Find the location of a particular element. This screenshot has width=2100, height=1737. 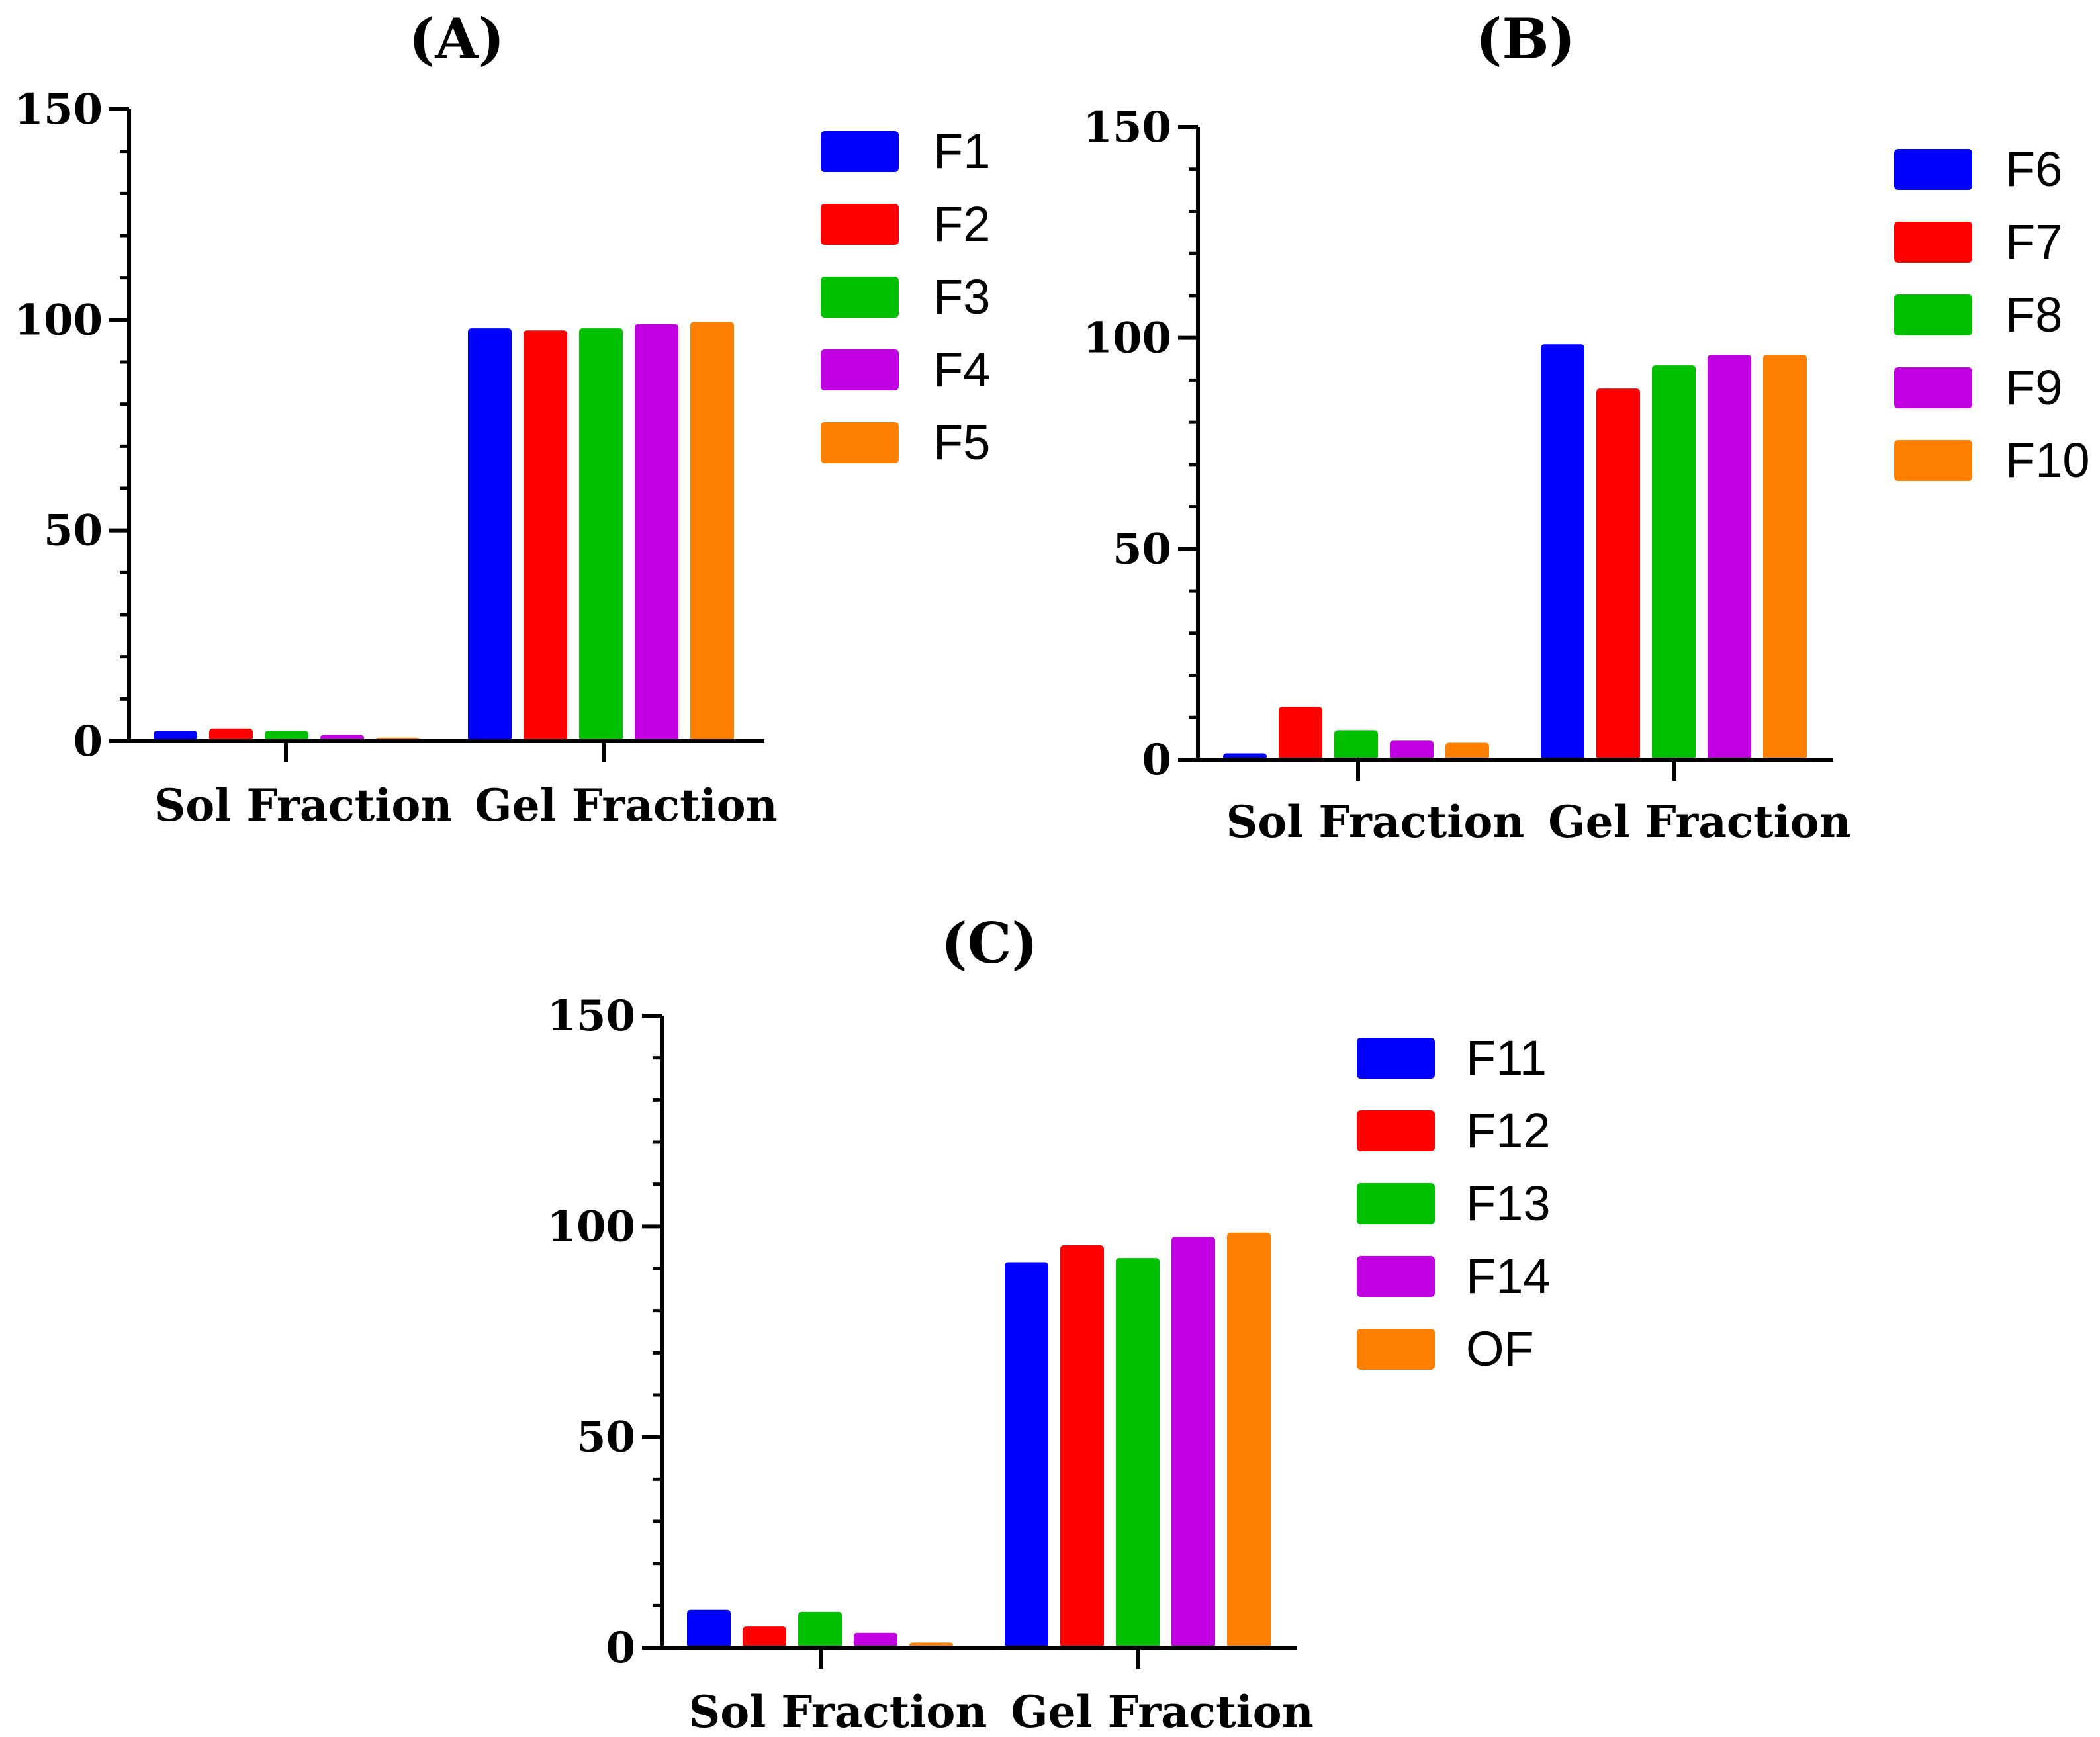

legend-label-f10: F10 is located at coordinates (2048, 460).